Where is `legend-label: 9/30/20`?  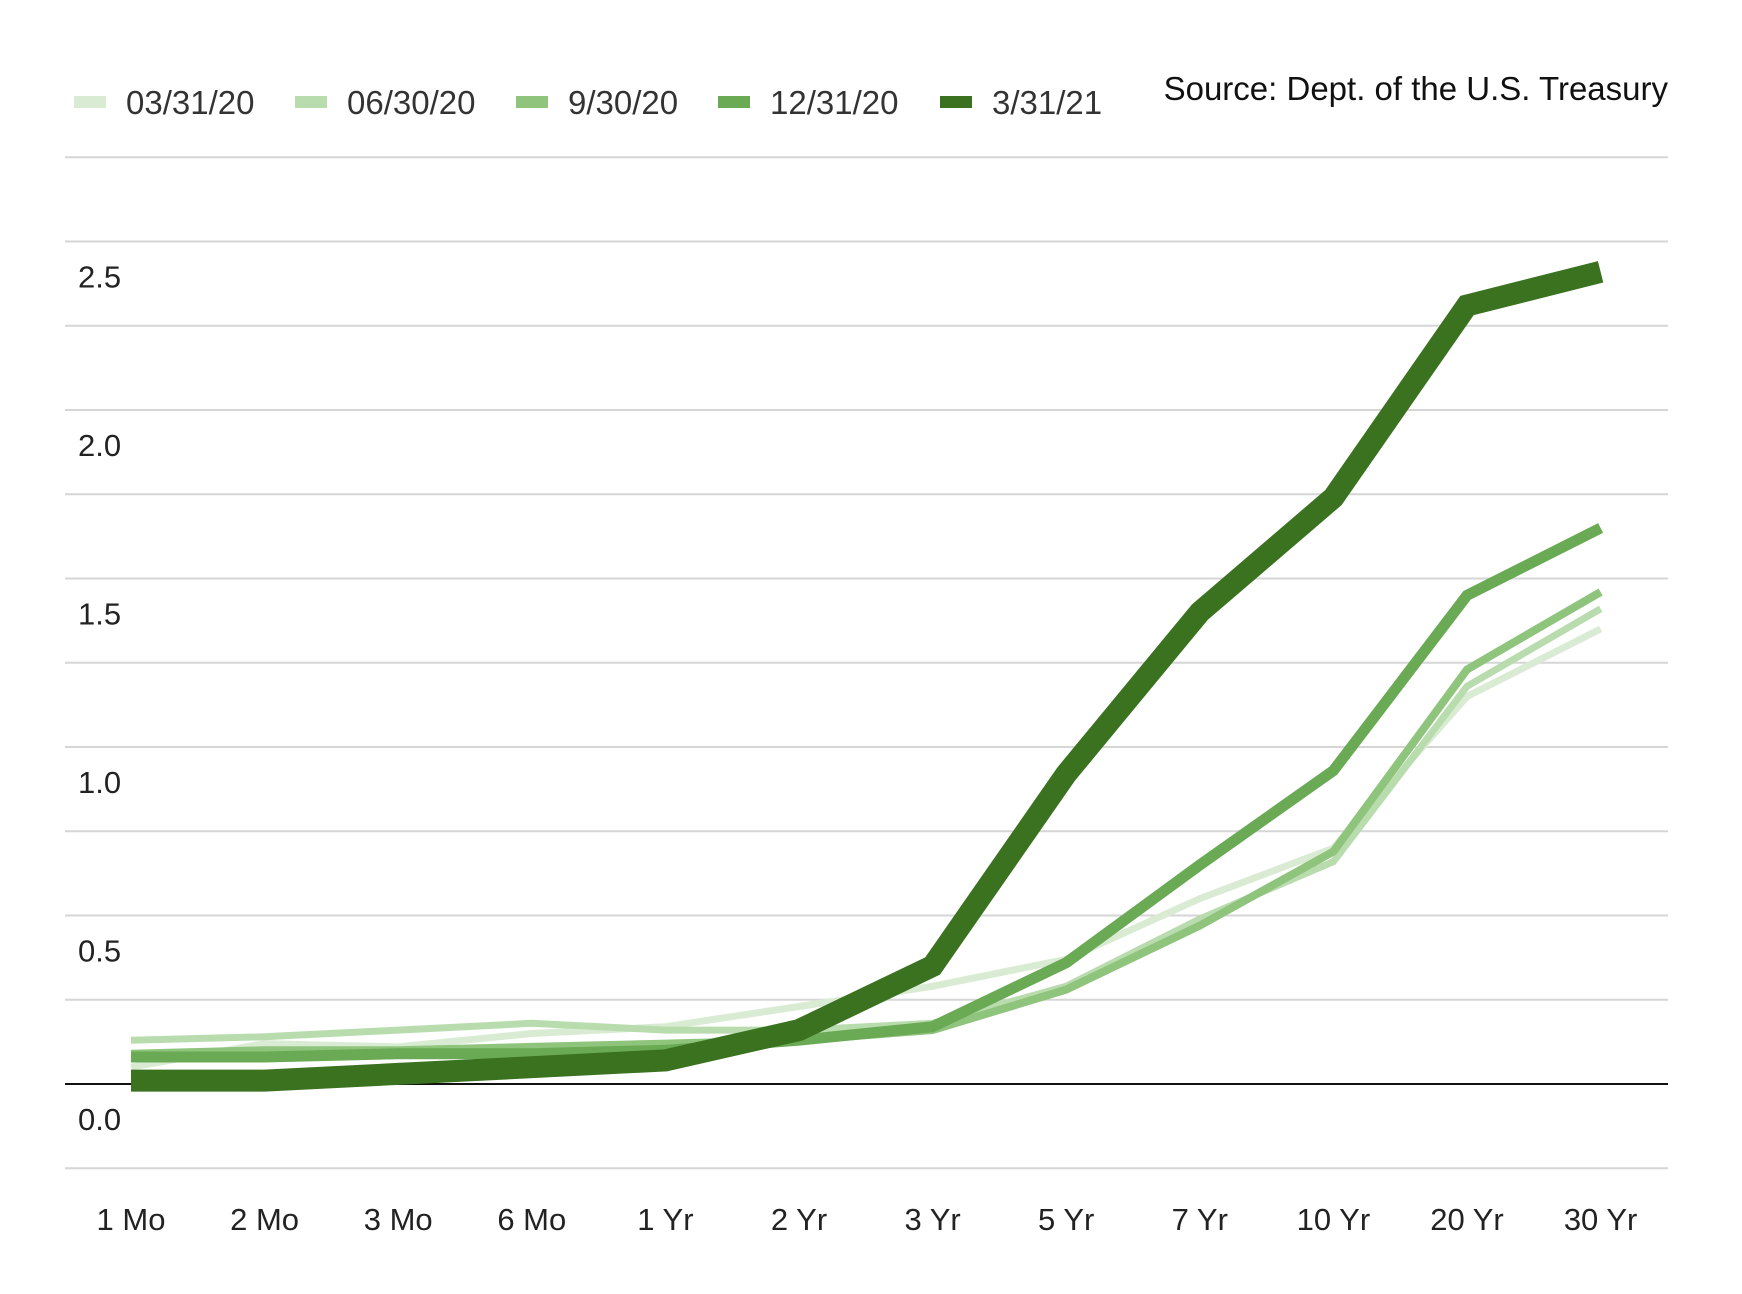 legend-label: 9/30/20 is located at coordinates (623, 102).